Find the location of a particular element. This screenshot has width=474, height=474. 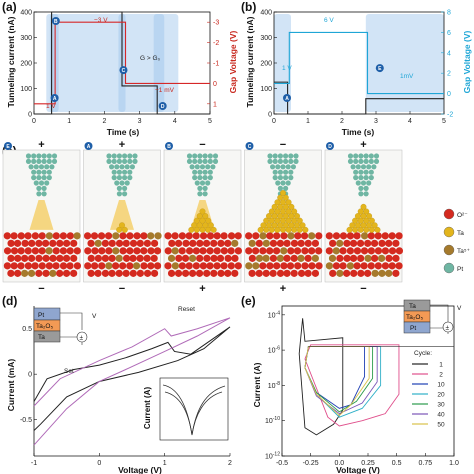

y-tick-label: 10-8 is located at coordinates (274, 385).